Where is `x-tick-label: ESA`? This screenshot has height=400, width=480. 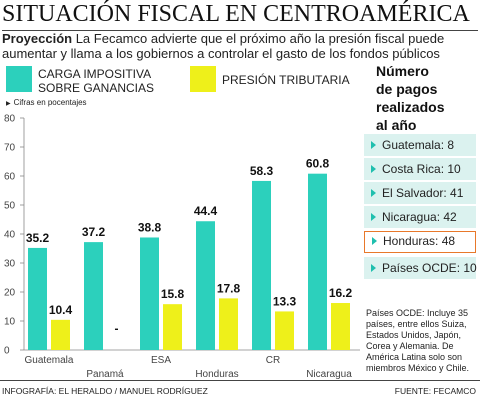
x-tick-label: ESA is located at coordinates (161, 360).